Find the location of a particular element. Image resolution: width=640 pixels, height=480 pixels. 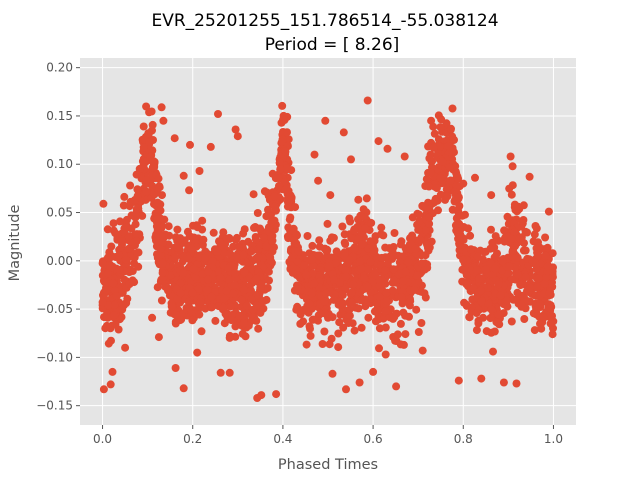

y-tick-label: −0.05 is located at coordinates (54, 309).